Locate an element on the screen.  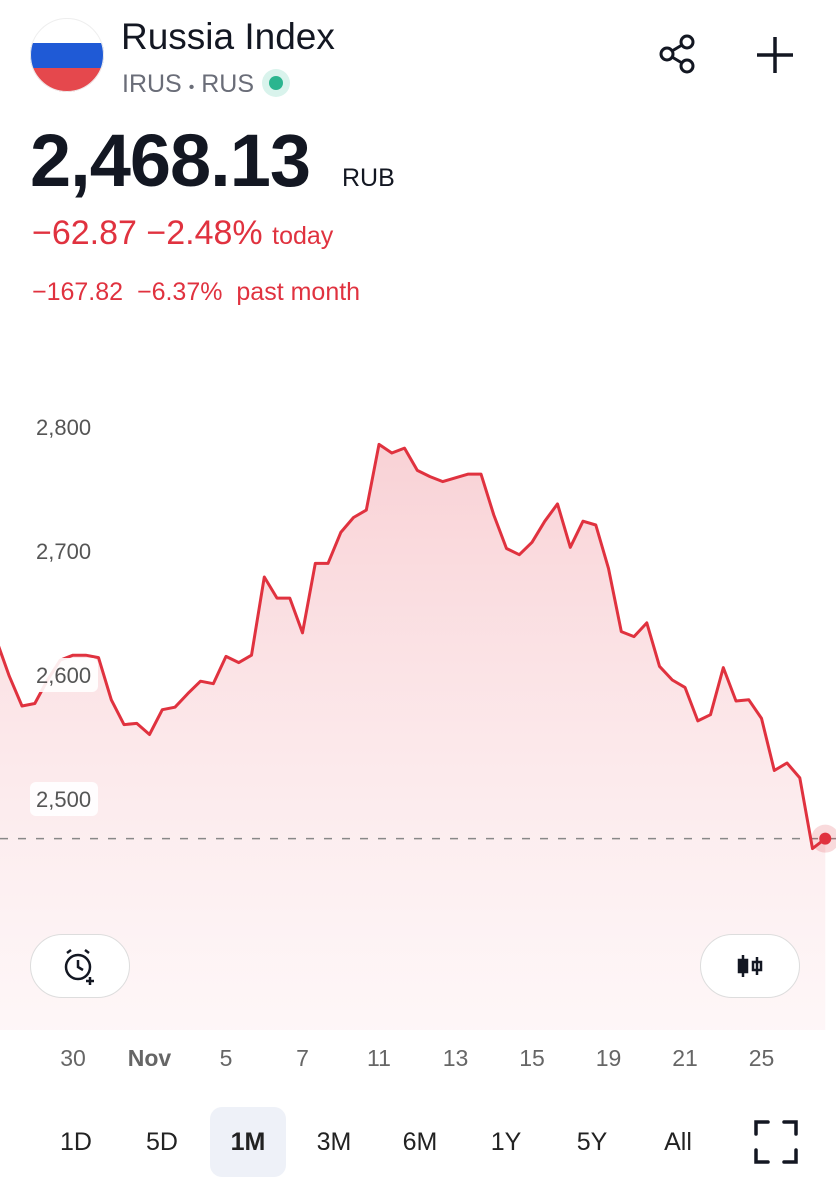
range-button: 1D is located at coordinates (76, 1142).